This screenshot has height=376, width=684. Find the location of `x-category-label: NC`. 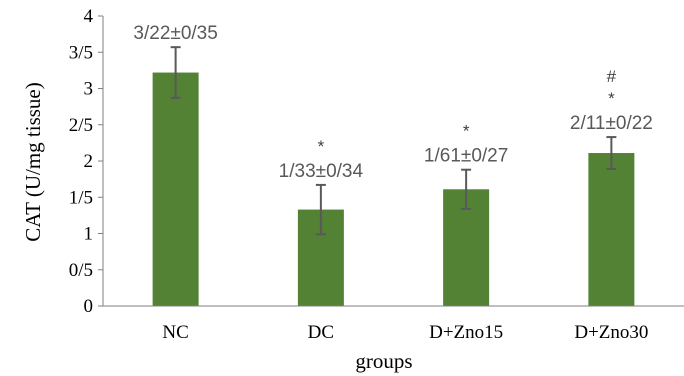

x-category-label: NC is located at coordinates (175, 332).